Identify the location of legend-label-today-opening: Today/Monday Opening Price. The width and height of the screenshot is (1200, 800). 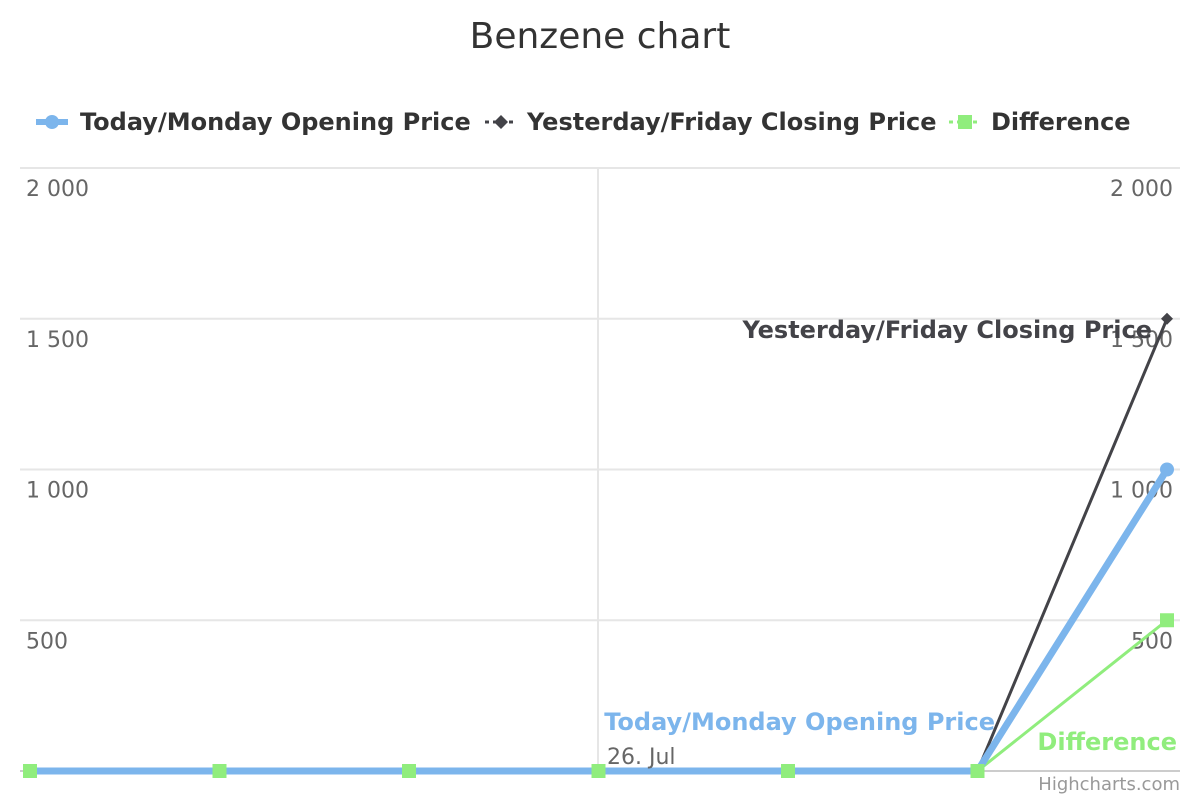
(275, 122).